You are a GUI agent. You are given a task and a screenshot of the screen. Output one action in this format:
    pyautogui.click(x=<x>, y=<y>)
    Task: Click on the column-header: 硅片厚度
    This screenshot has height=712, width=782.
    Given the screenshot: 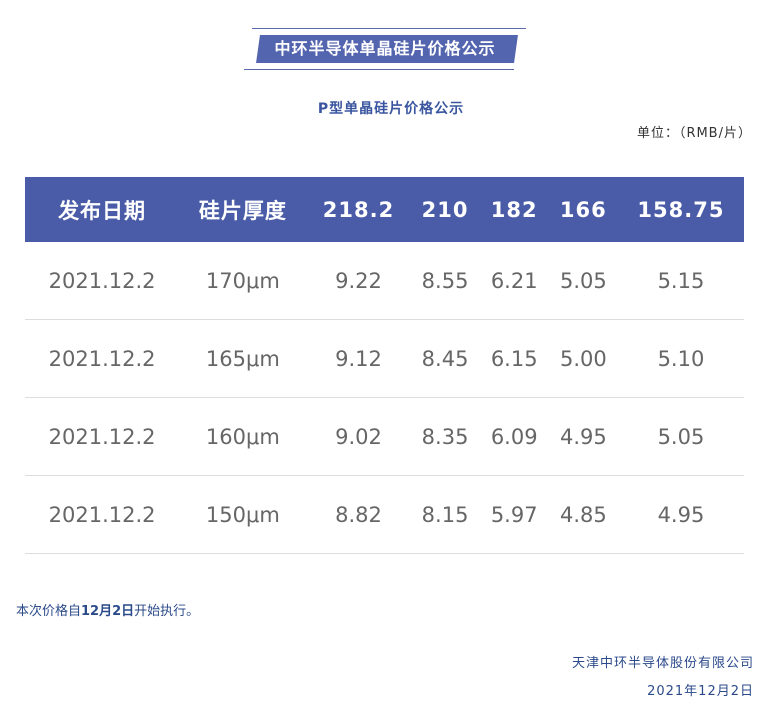 What is the action you would take?
    pyautogui.click(x=243, y=209)
    